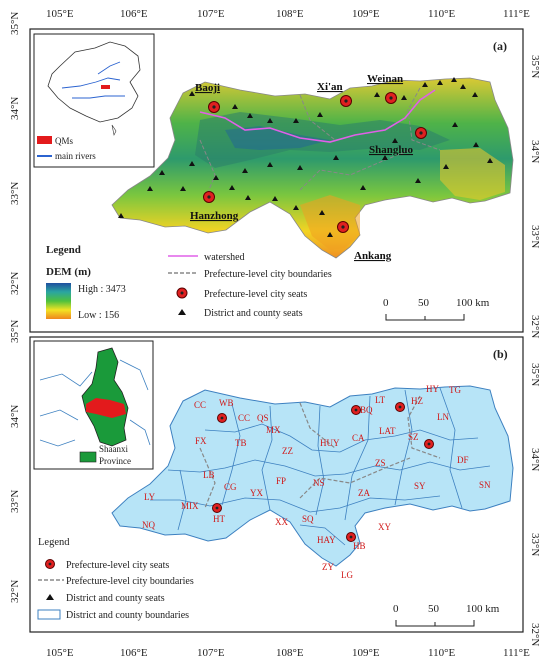 Image resolution: width=550 pixels, height=666 pixels. I want to click on county-label: XY, so click(384, 527).